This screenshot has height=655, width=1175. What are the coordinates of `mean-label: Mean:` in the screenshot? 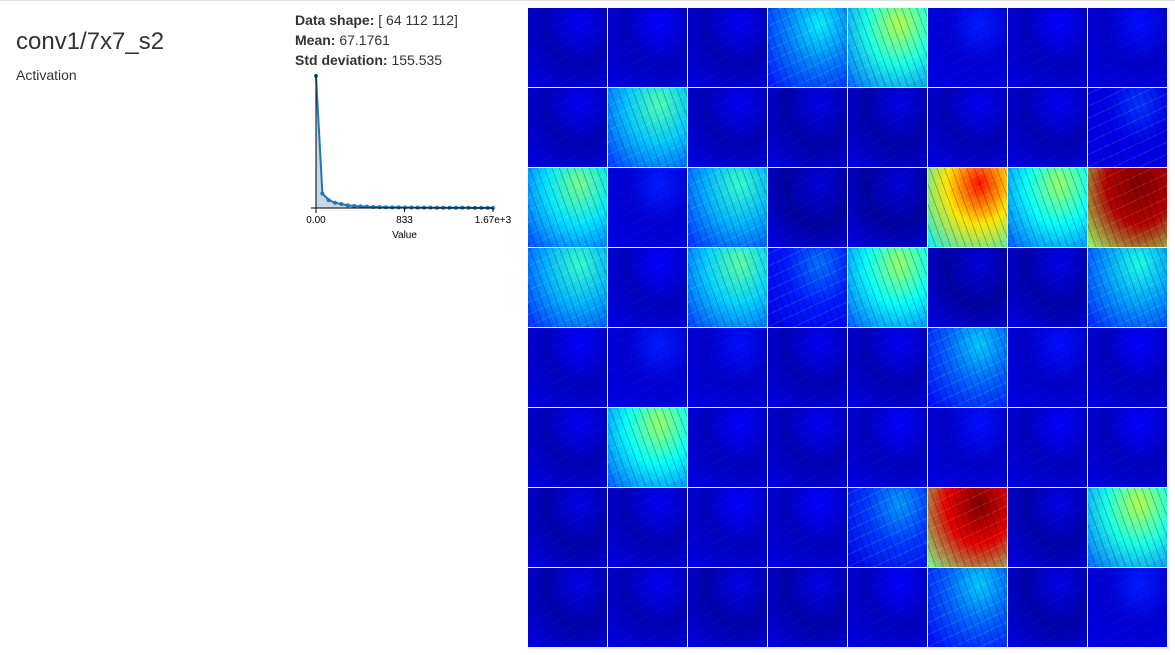 It's located at (315, 40).